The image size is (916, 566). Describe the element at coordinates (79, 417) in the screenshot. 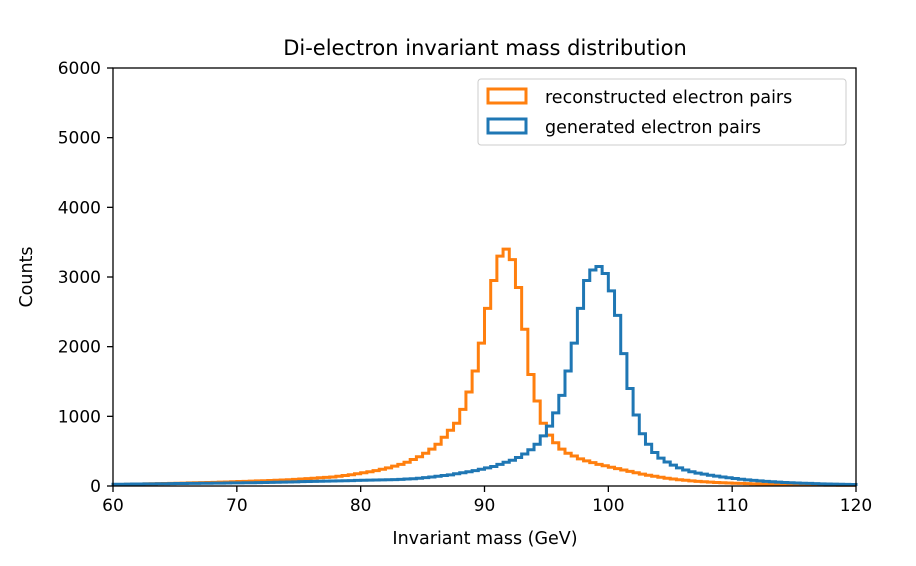

I see `y-tick-label: 1000` at that location.